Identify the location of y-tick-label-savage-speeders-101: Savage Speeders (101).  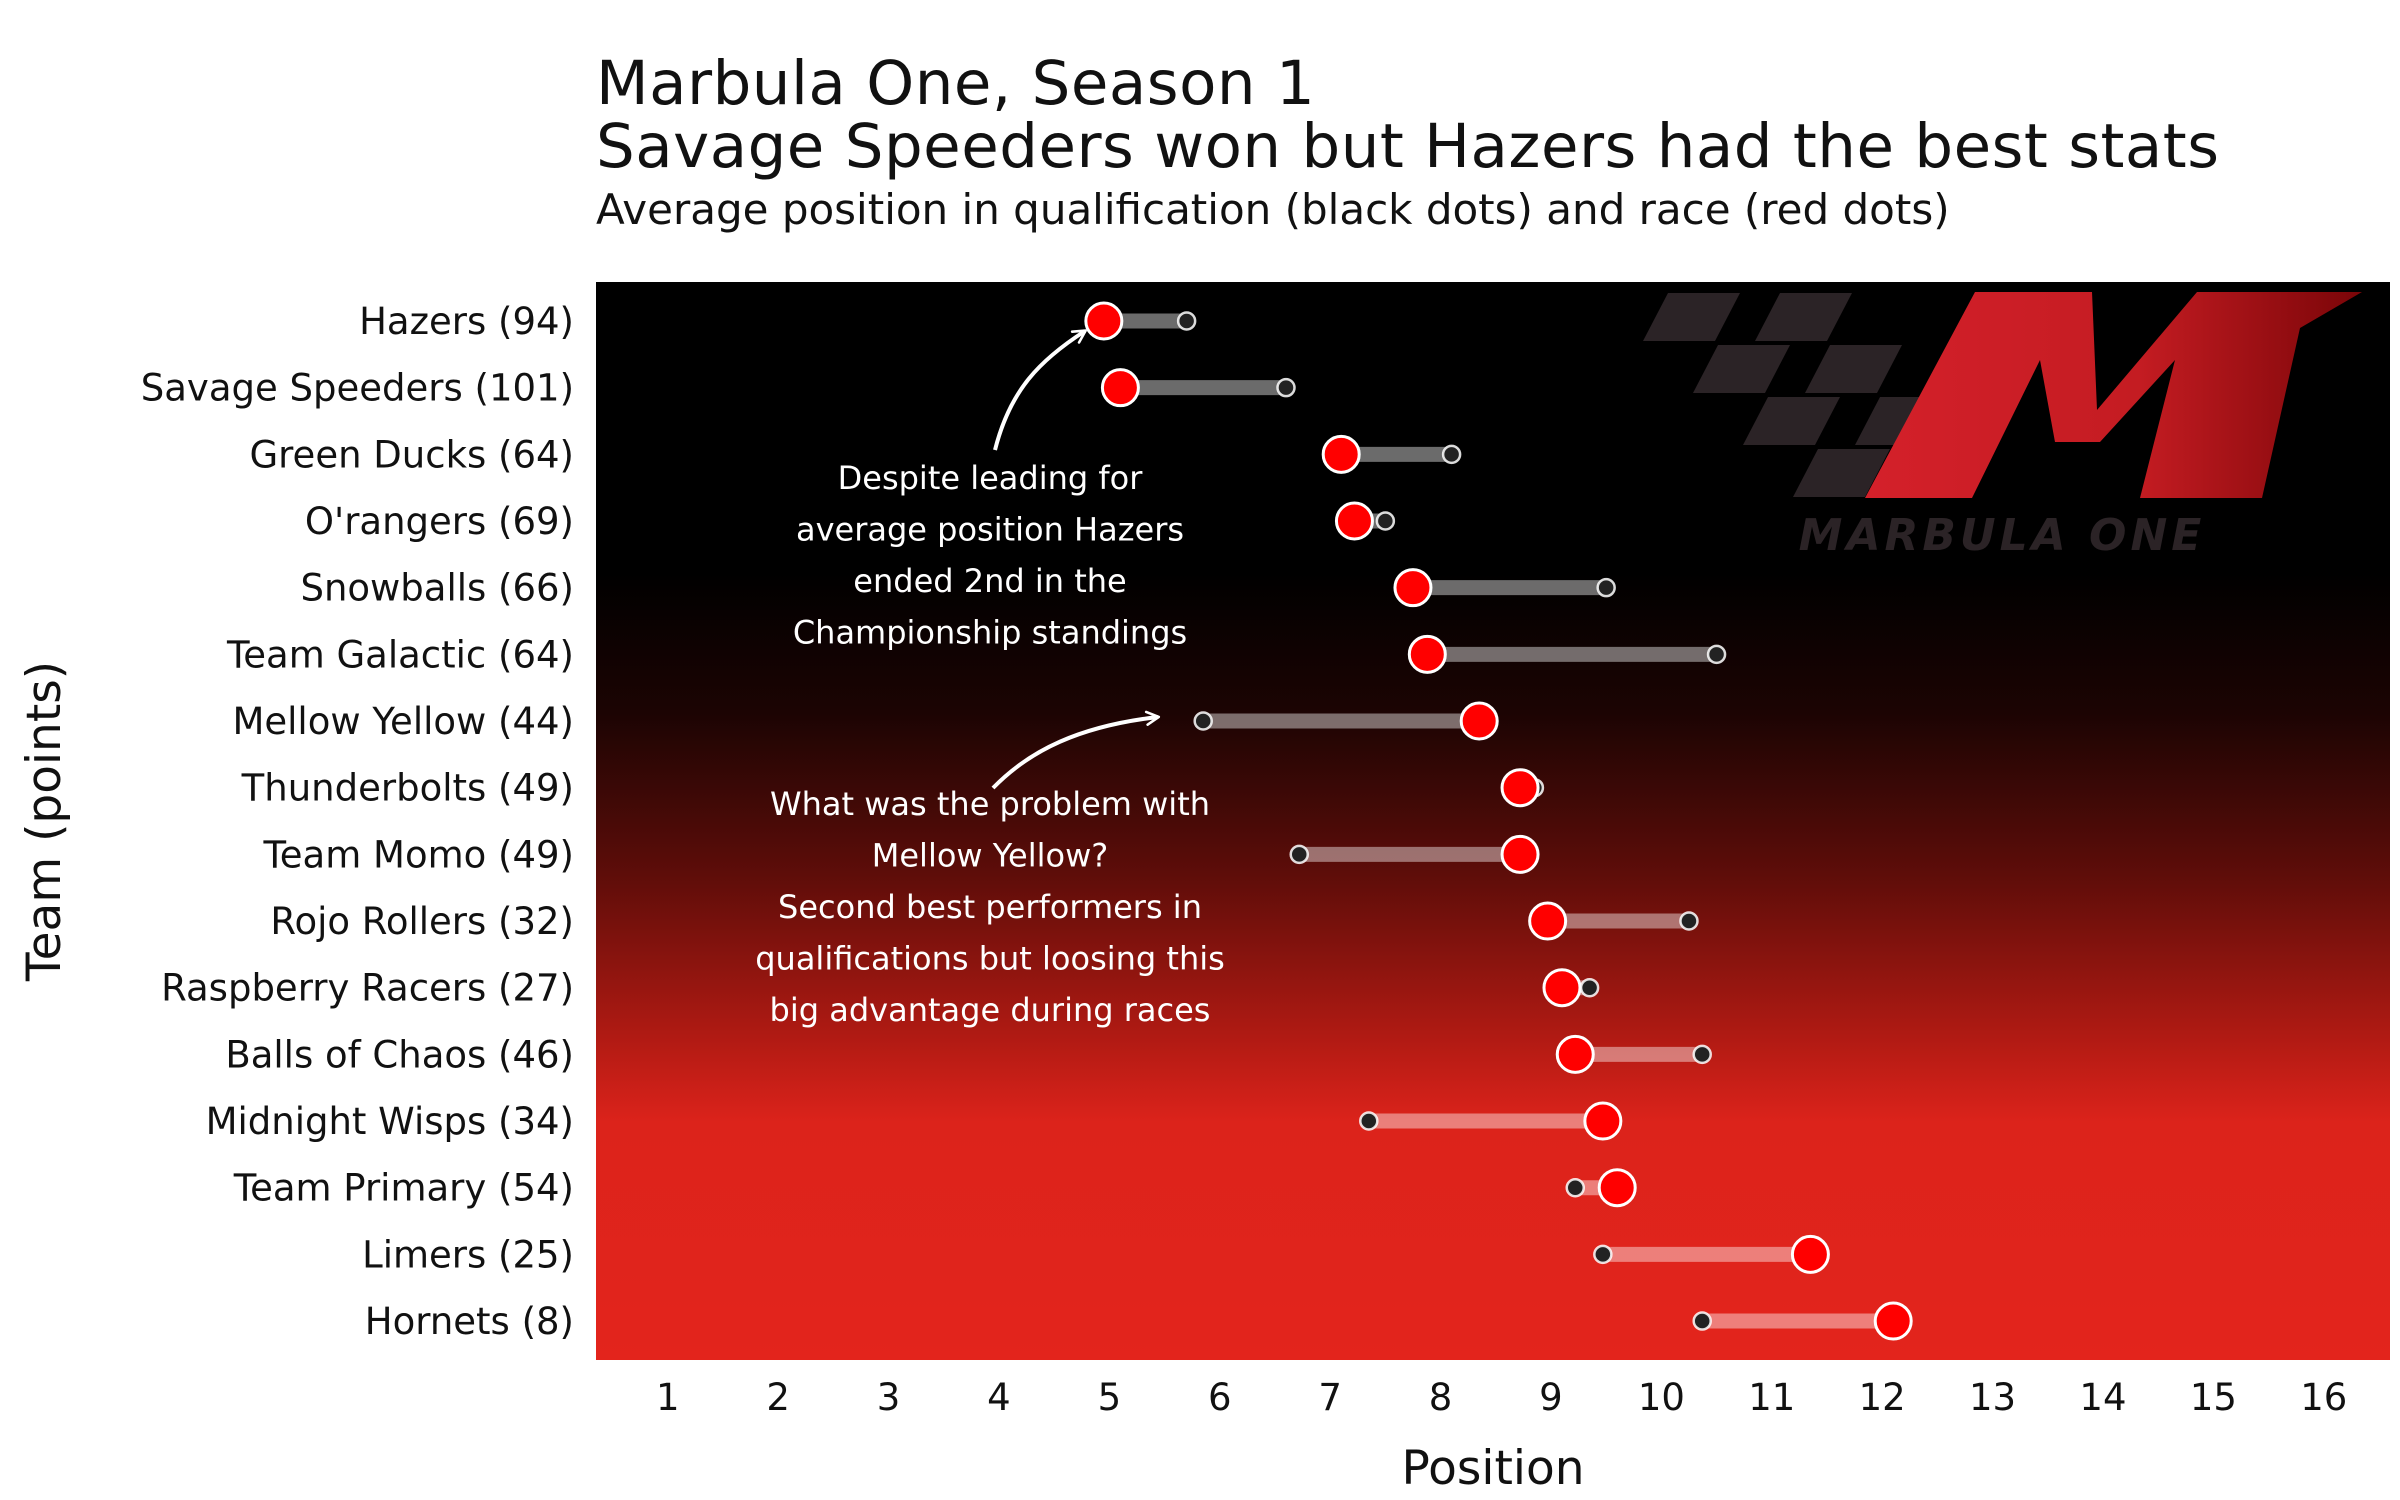
(357, 388).